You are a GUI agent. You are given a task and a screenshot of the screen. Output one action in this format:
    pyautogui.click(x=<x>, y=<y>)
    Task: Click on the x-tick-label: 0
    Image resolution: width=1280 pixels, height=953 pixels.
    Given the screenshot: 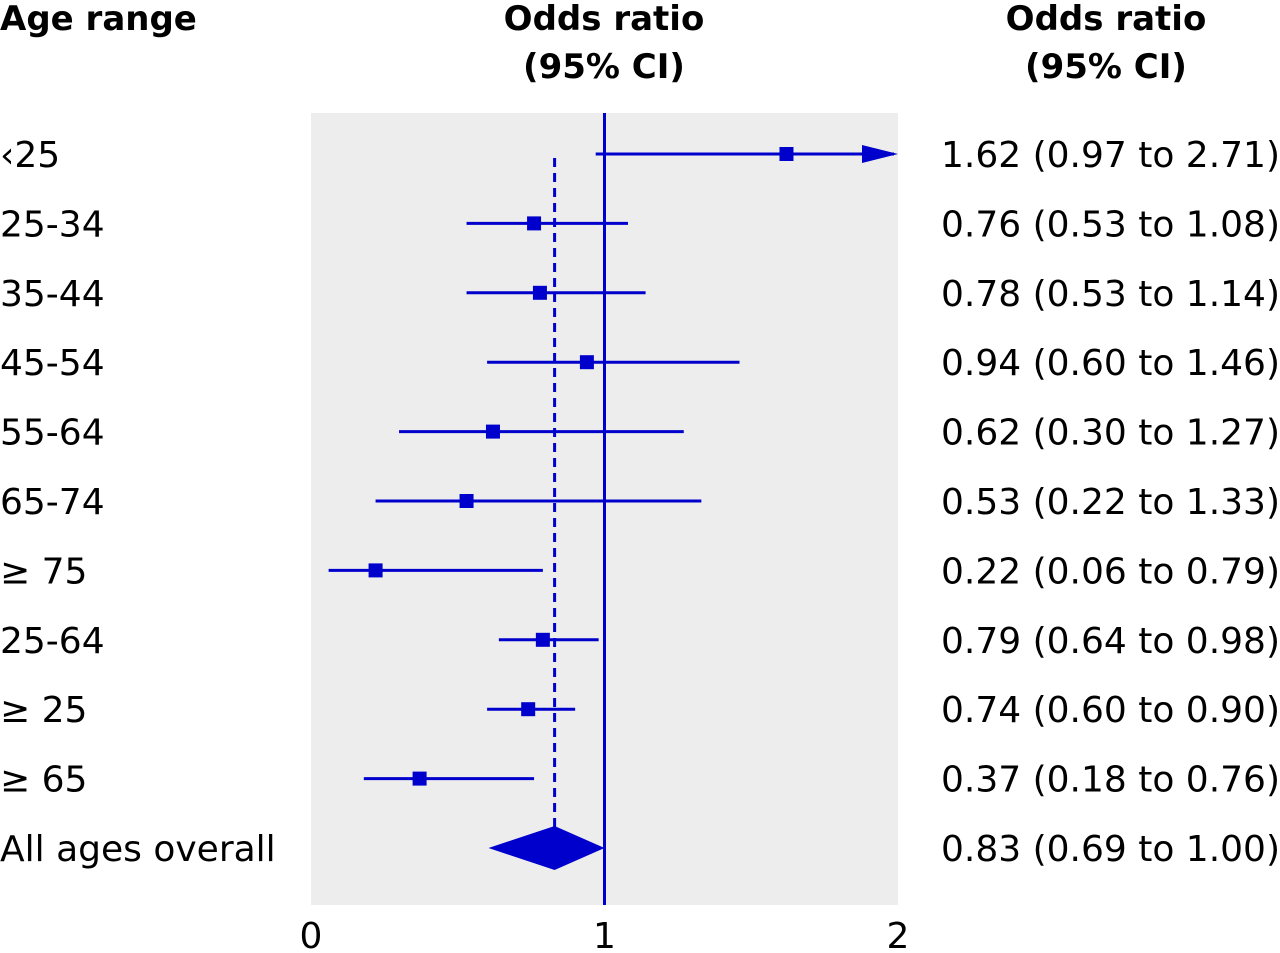 What is the action you would take?
    pyautogui.click(x=311, y=934)
    